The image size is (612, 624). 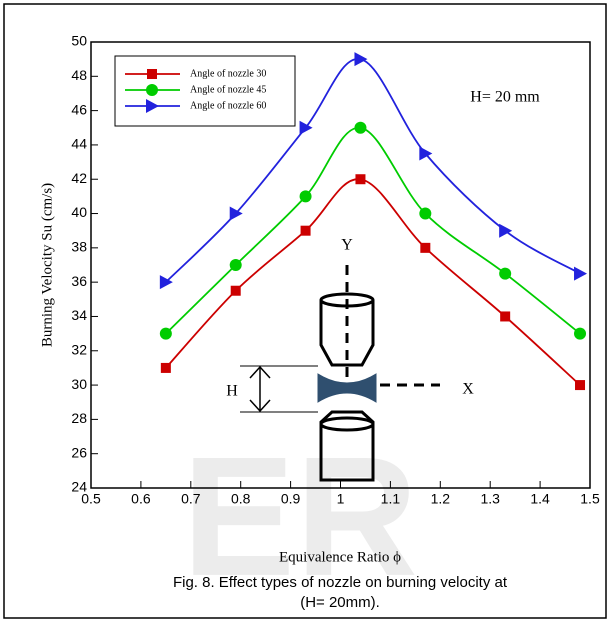 What do you see at coordinates (79, 178) in the screenshot?
I see `y-tick-label: 42` at bounding box center [79, 178].